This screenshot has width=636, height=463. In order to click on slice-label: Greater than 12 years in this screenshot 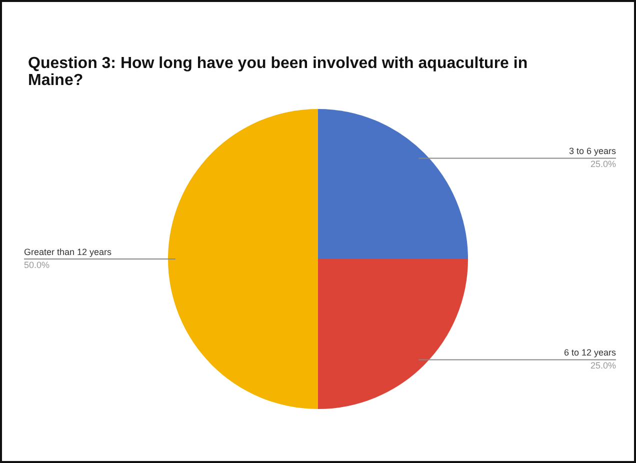, I will do `click(68, 251)`.